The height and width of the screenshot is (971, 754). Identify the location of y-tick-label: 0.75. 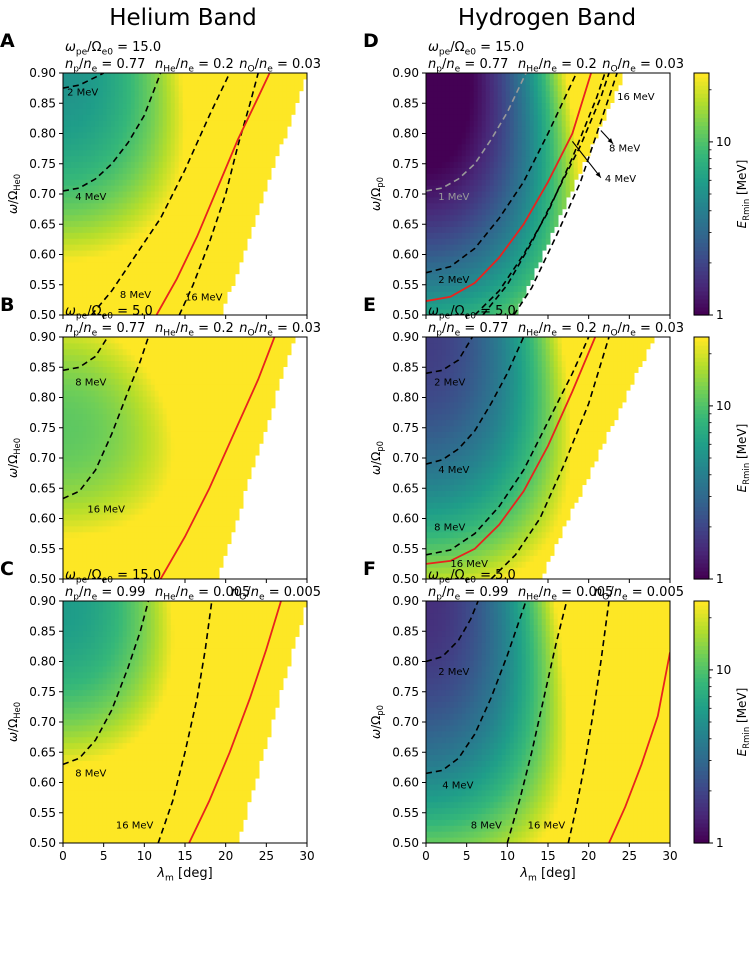
(405, 164).